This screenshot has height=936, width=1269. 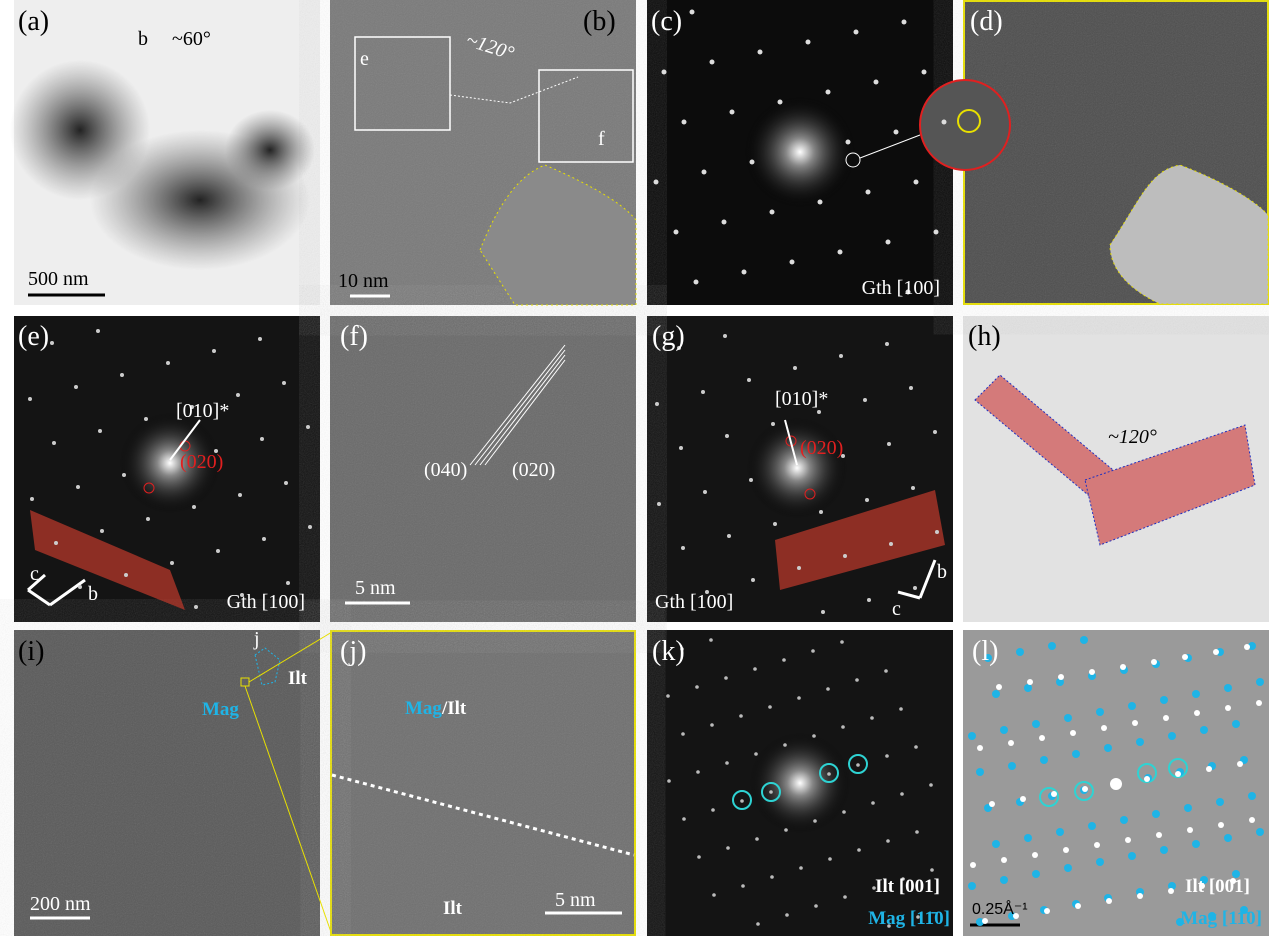 What do you see at coordinates (363, 281) in the screenshot?
I see `scale-bar-label: 10 nm` at bounding box center [363, 281].